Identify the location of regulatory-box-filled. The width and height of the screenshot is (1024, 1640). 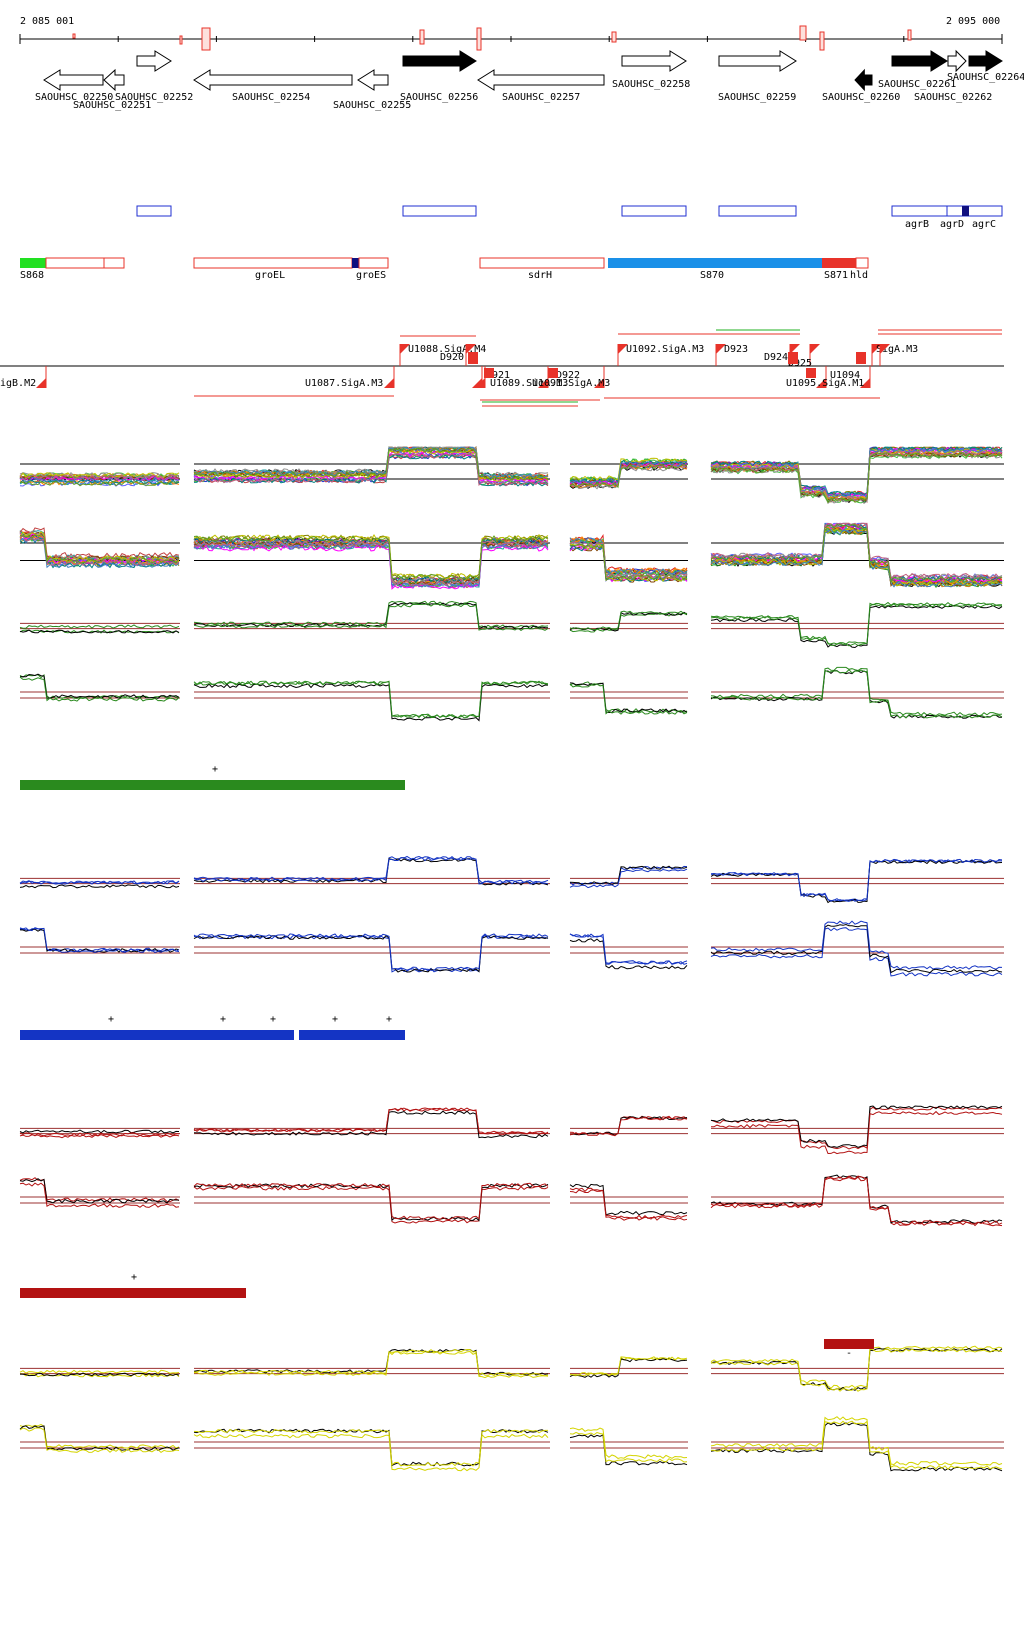
(965, 211).